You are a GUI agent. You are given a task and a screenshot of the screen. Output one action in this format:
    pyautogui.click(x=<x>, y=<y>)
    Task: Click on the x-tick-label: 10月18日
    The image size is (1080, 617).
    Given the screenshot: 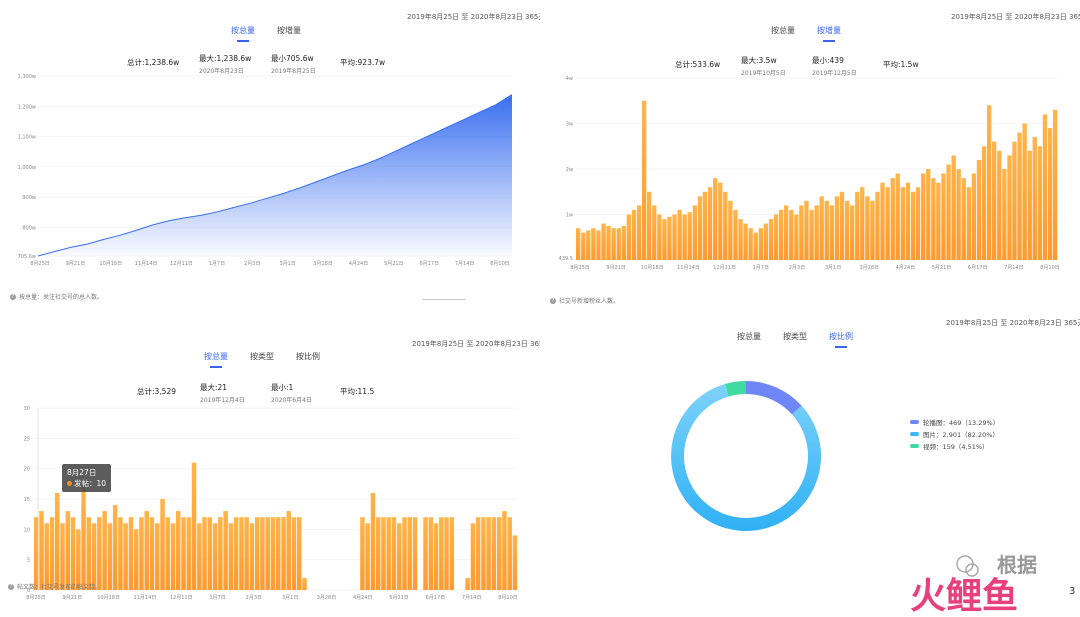 What is the action you would take?
    pyautogui.click(x=110, y=264)
    